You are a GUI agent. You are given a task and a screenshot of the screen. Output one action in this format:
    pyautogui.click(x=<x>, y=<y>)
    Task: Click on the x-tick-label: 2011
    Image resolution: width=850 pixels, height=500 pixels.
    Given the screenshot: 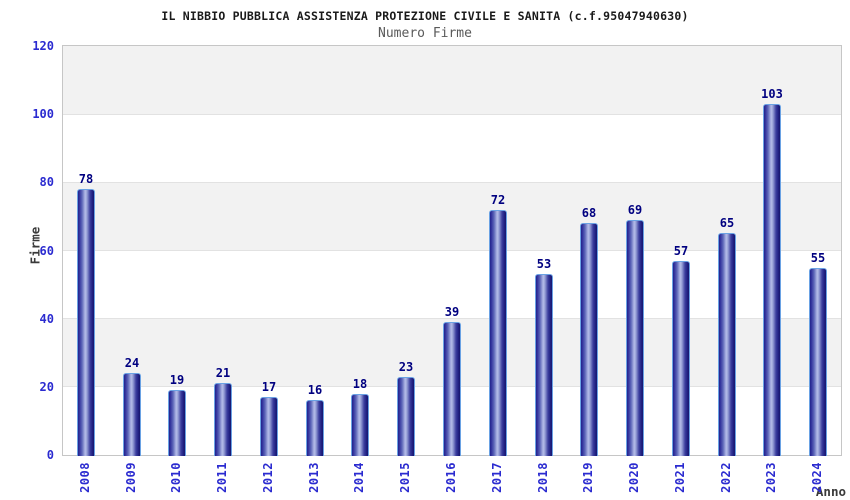 What is the action you would take?
    pyautogui.click(x=222, y=477)
    